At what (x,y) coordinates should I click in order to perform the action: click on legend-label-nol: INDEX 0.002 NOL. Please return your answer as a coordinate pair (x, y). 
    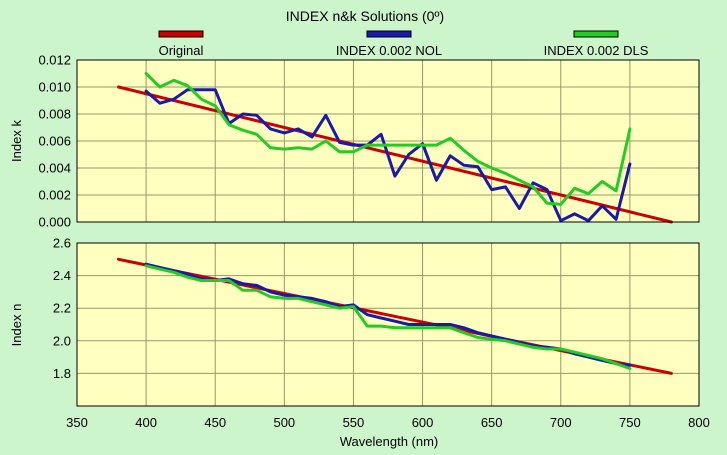
    Looking at the image, I should click on (389, 50).